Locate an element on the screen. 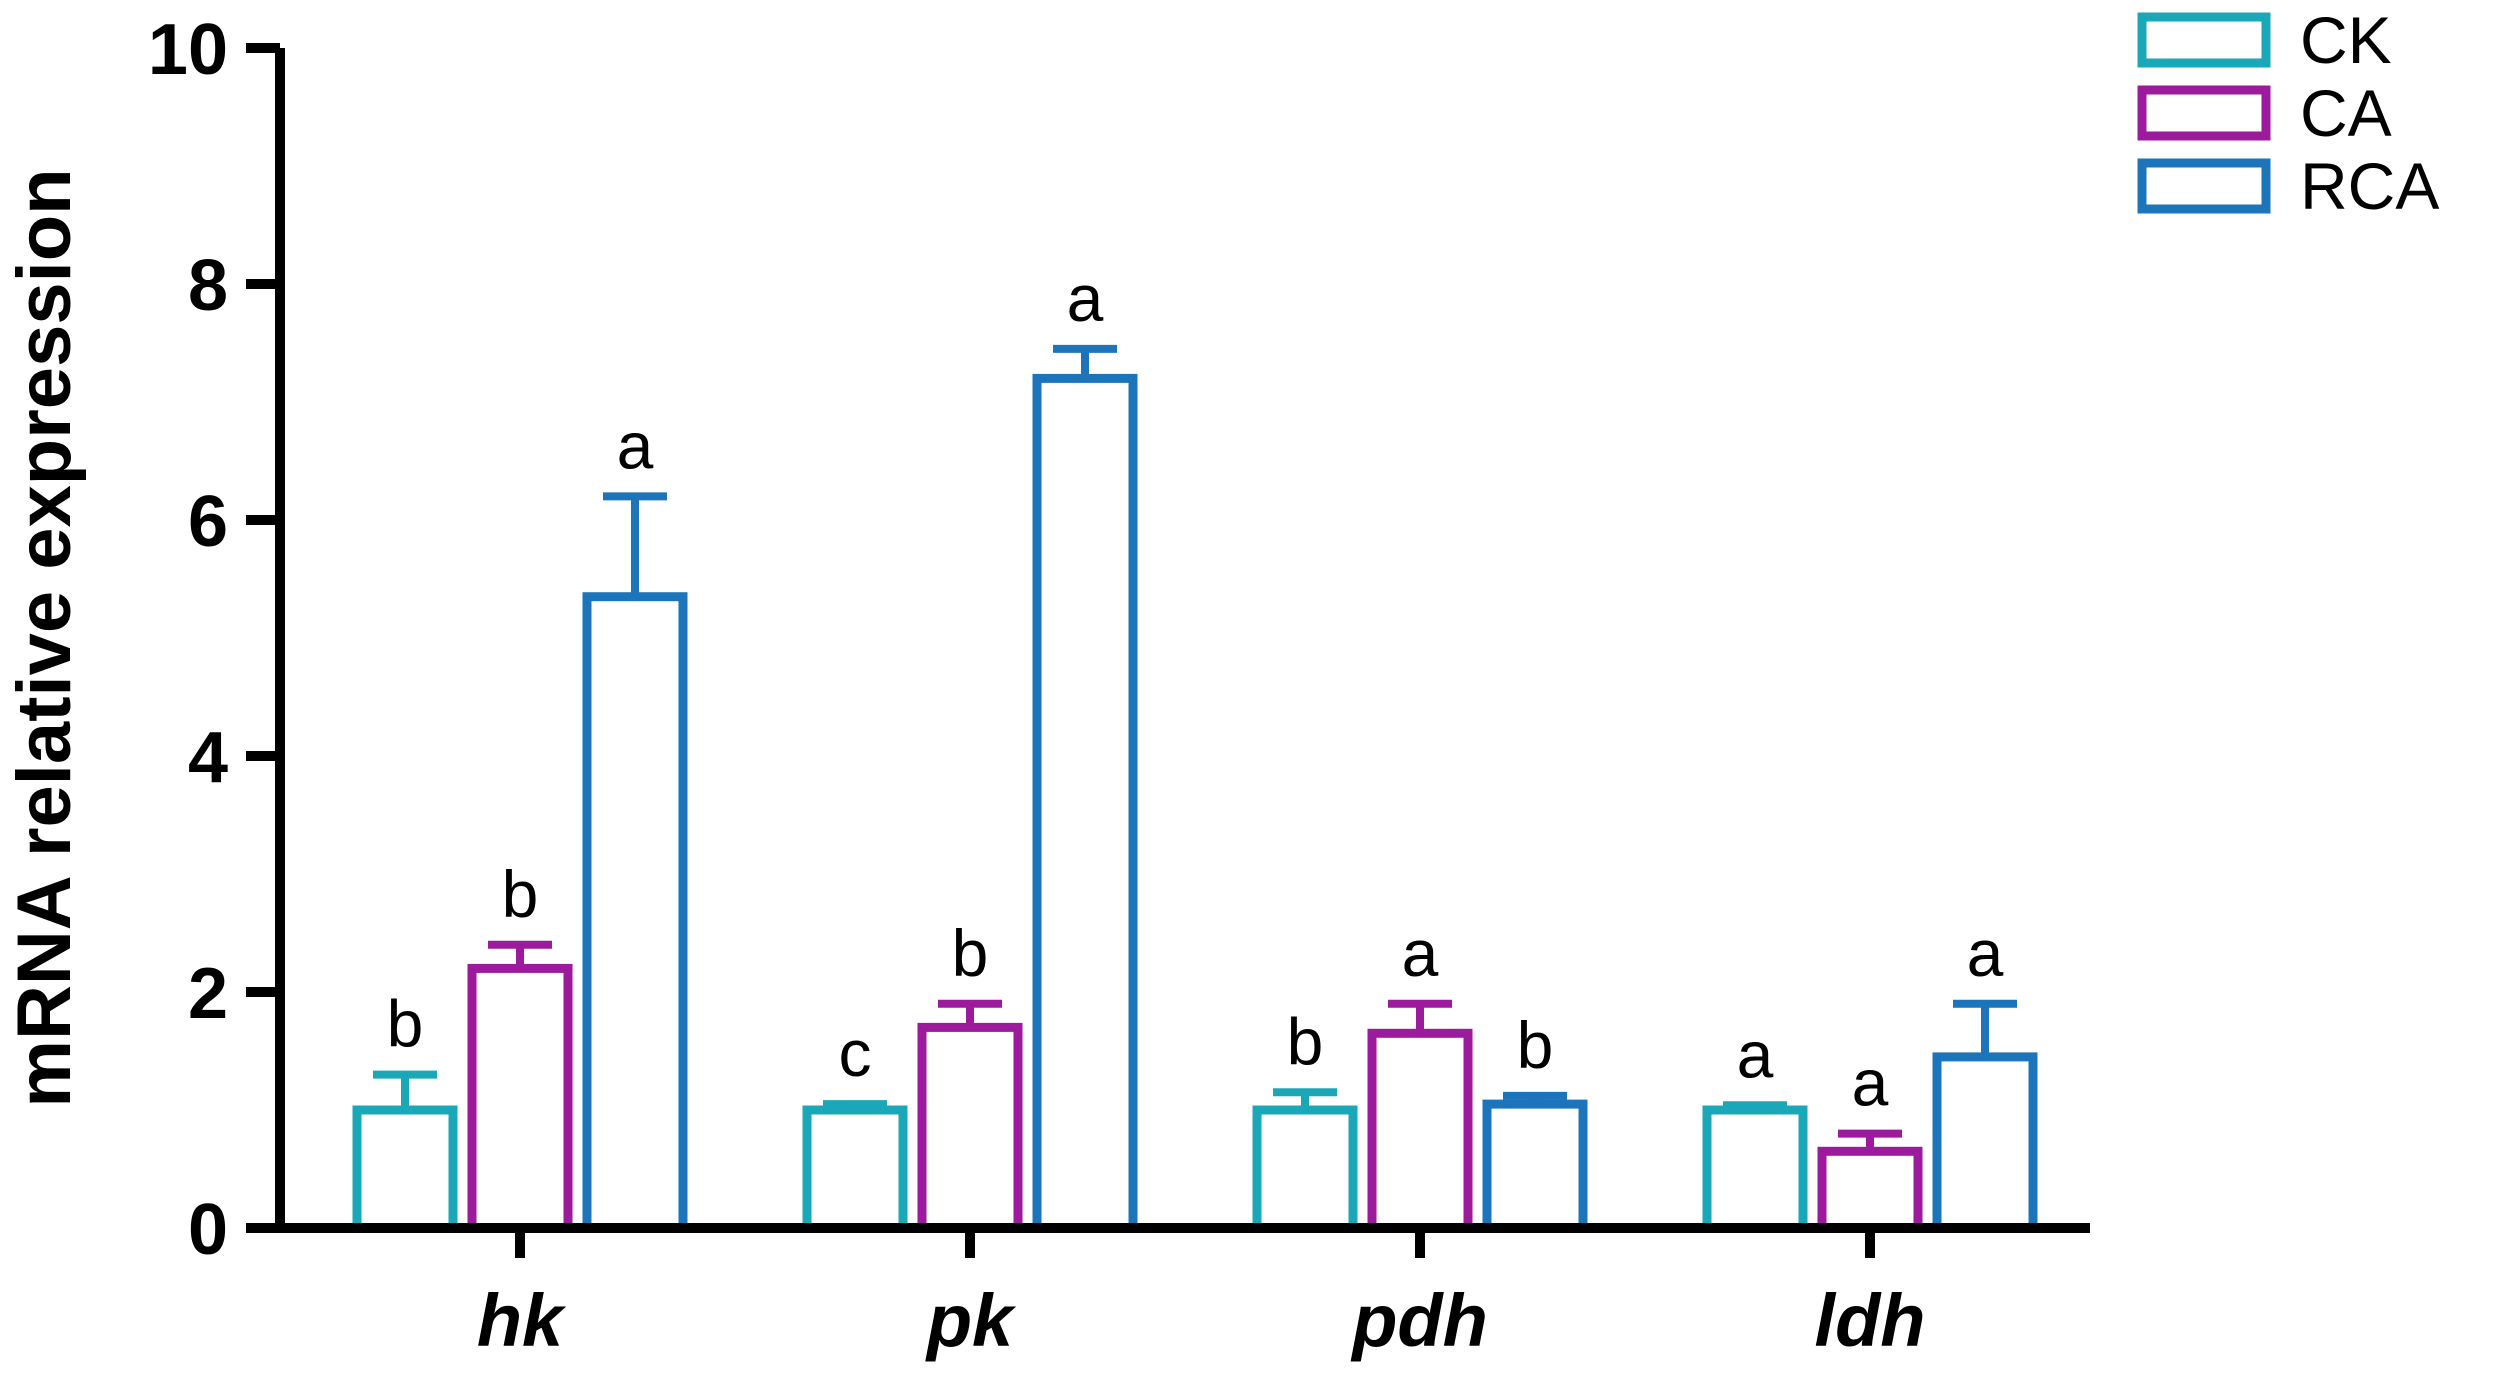 Image resolution: width=2500 pixels, height=1394 pixels. bar-CK-pk is located at coordinates (855, 1169).